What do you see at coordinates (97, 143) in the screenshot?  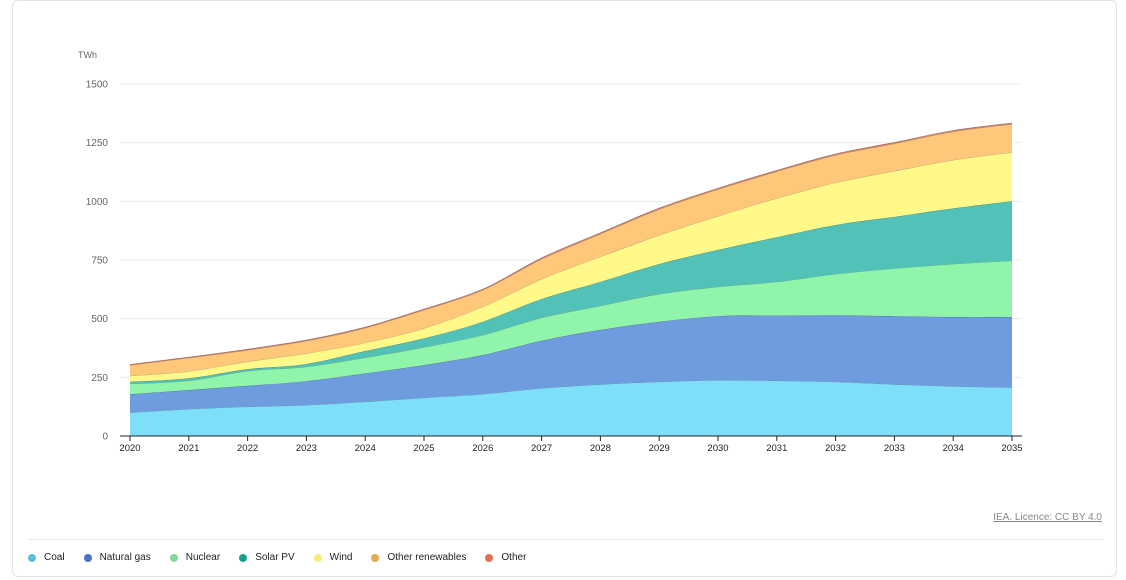 I see `y-tick-label: 1250` at bounding box center [97, 143].